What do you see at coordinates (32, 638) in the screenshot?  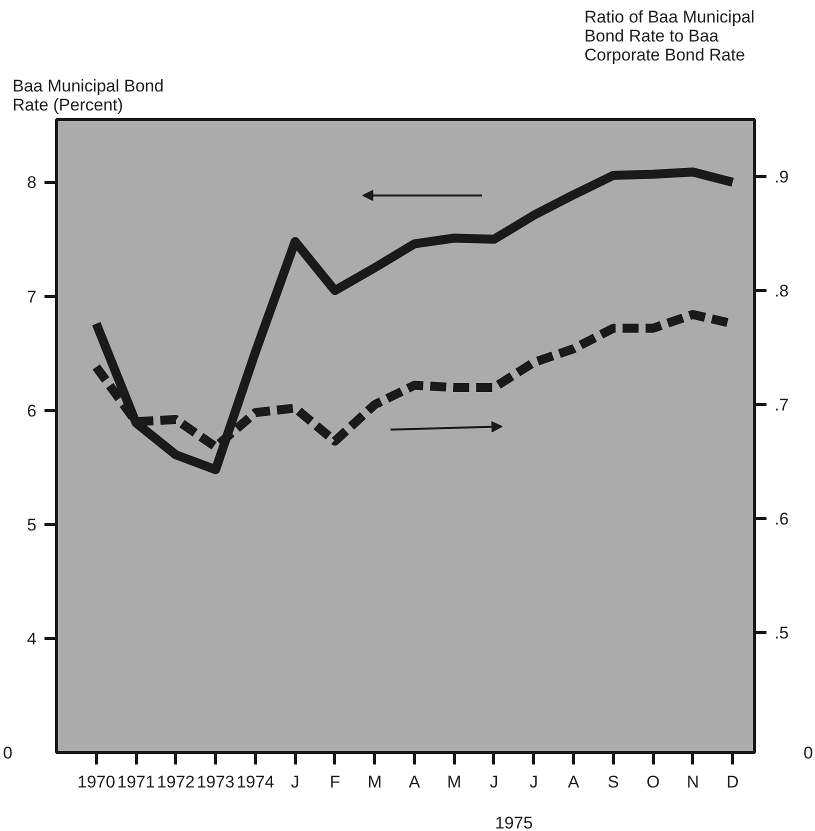 I see `y-tick-label: 4` at bounding box center [32, 638].